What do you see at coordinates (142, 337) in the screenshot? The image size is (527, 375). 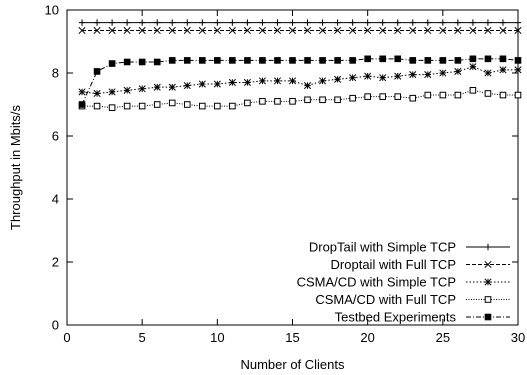 I see `x-tick-label: 5` at bounding box center [142, 337].